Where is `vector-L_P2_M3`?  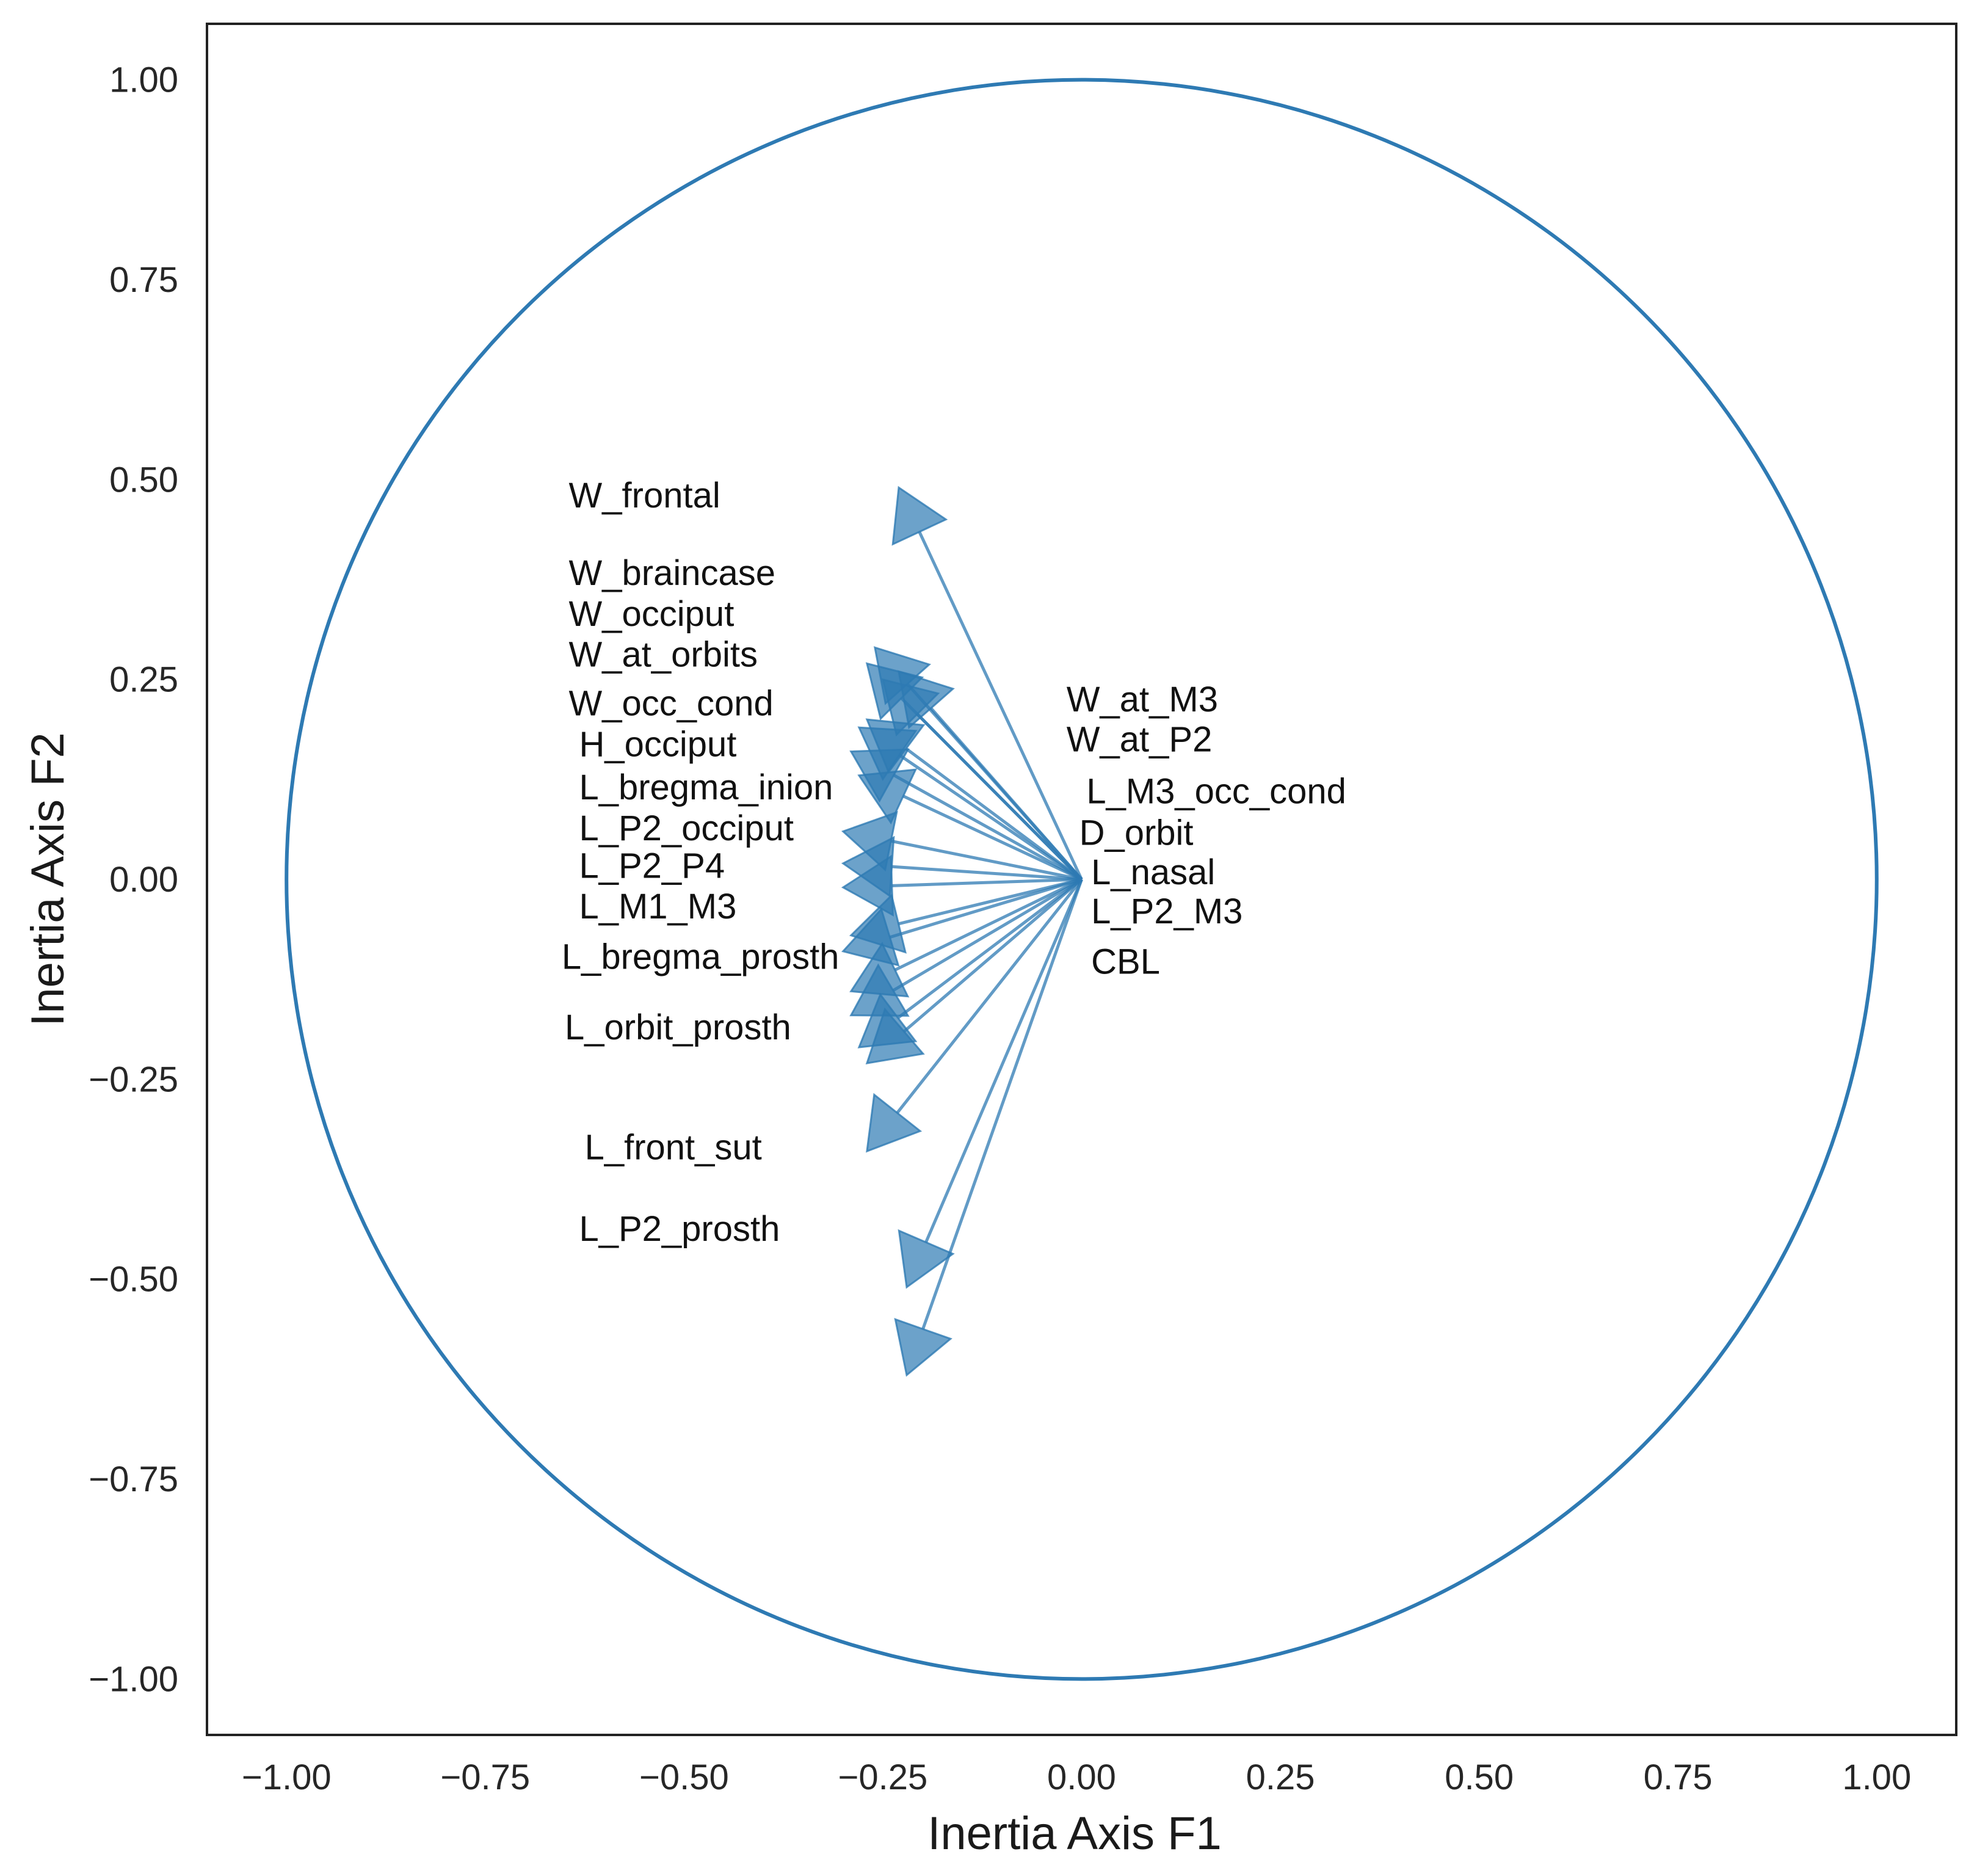 vector-L_P2_M3 is located at coordinates (966, 916).